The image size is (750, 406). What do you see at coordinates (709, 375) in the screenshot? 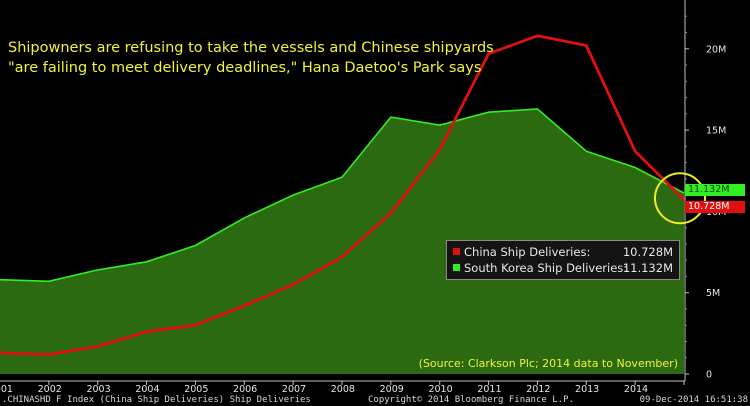
I see `y-tick-label: 0` at bounding box center [709, 375].